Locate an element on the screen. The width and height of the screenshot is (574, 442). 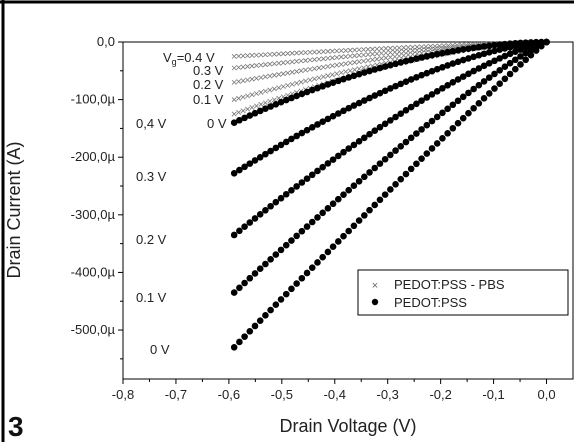
x-tick-label: -0,6 is located at coordinates (229, 394).